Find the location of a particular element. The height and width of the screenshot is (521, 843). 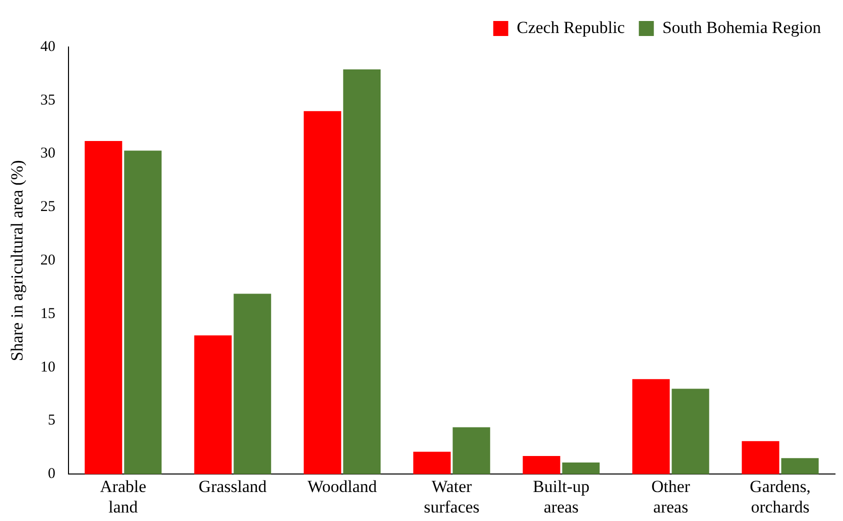

x-tick-label: Built-up areas is located at coordinates (561, 496).